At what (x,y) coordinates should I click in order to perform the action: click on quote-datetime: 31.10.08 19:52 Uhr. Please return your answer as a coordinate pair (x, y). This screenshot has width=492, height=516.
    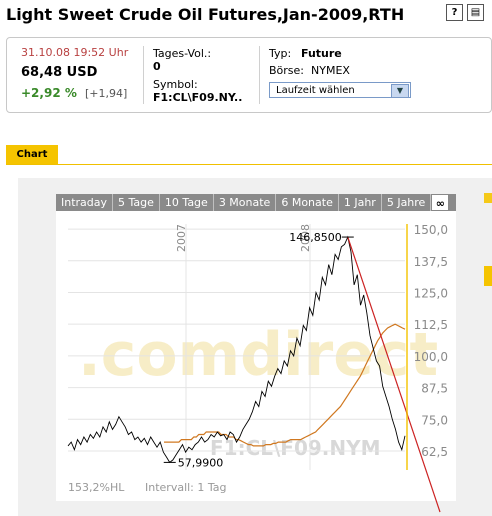
    Looking at the image, I should click on (75, 52).